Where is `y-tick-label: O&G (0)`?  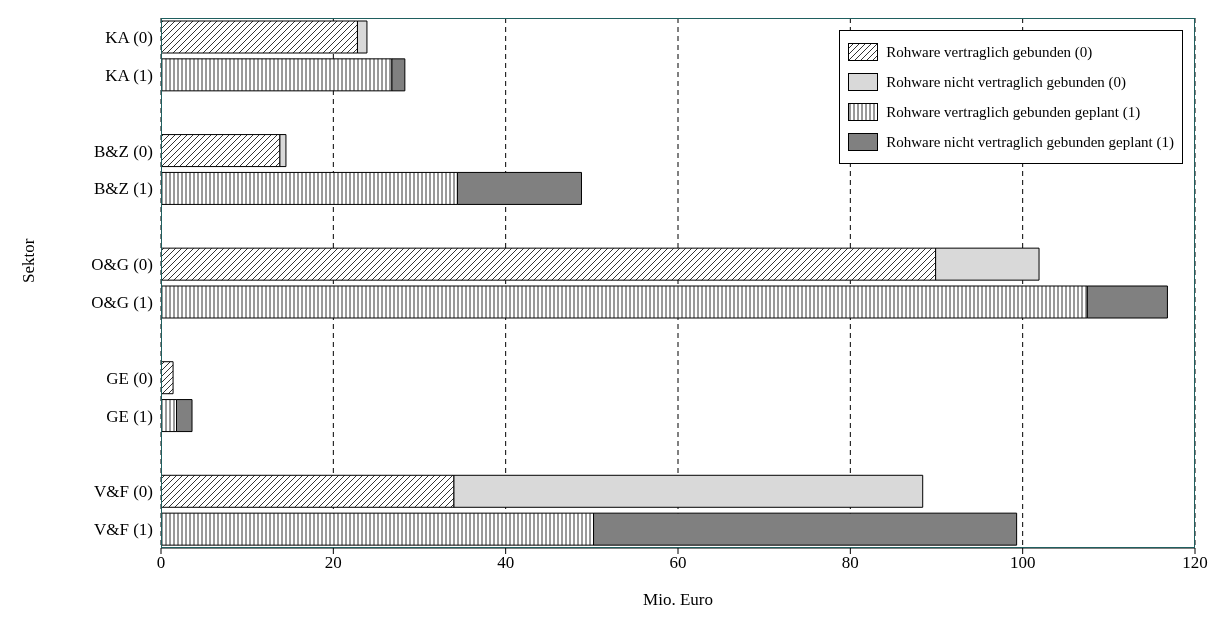
y-tick-label: O&G (0) is located at coordinates (122, 265).